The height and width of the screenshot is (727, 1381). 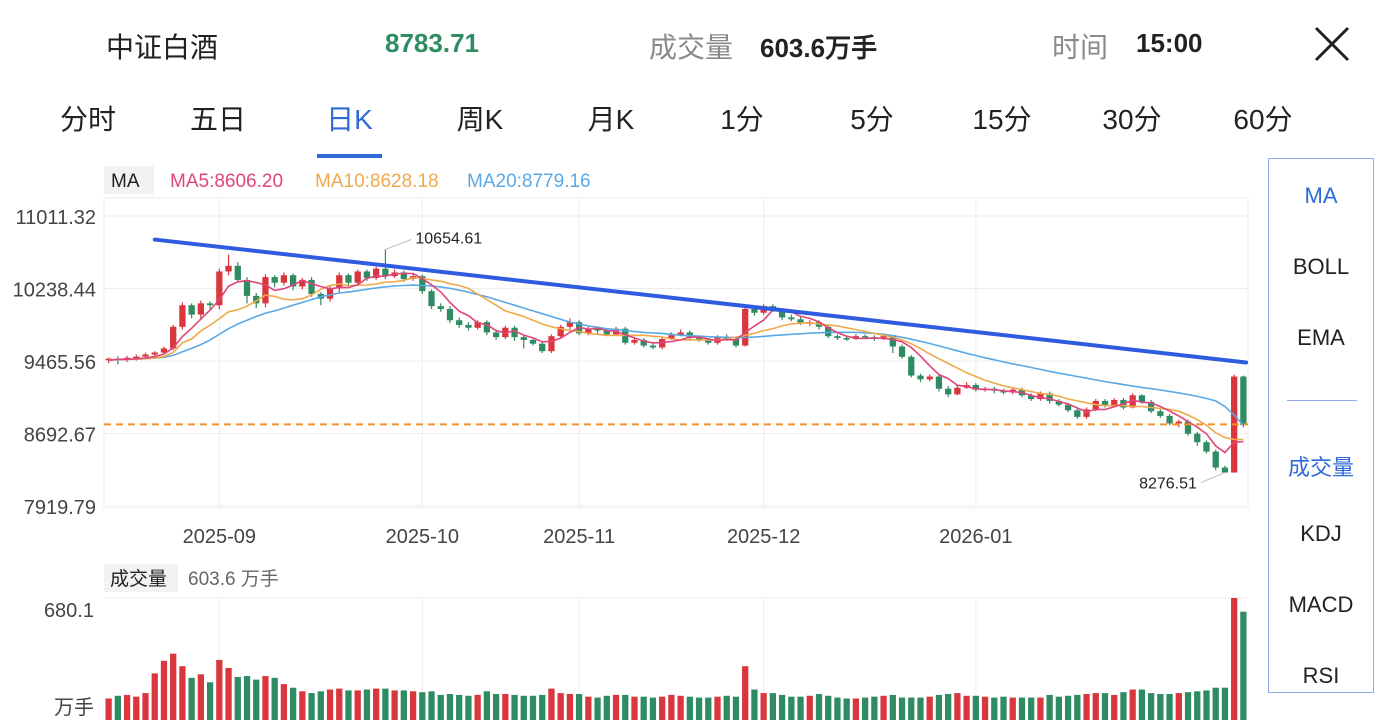 What do you see at coordinates (611, 119) in the screenshot?
I see `tab-monthly-k: 月K` at bounding box center [611, 119].